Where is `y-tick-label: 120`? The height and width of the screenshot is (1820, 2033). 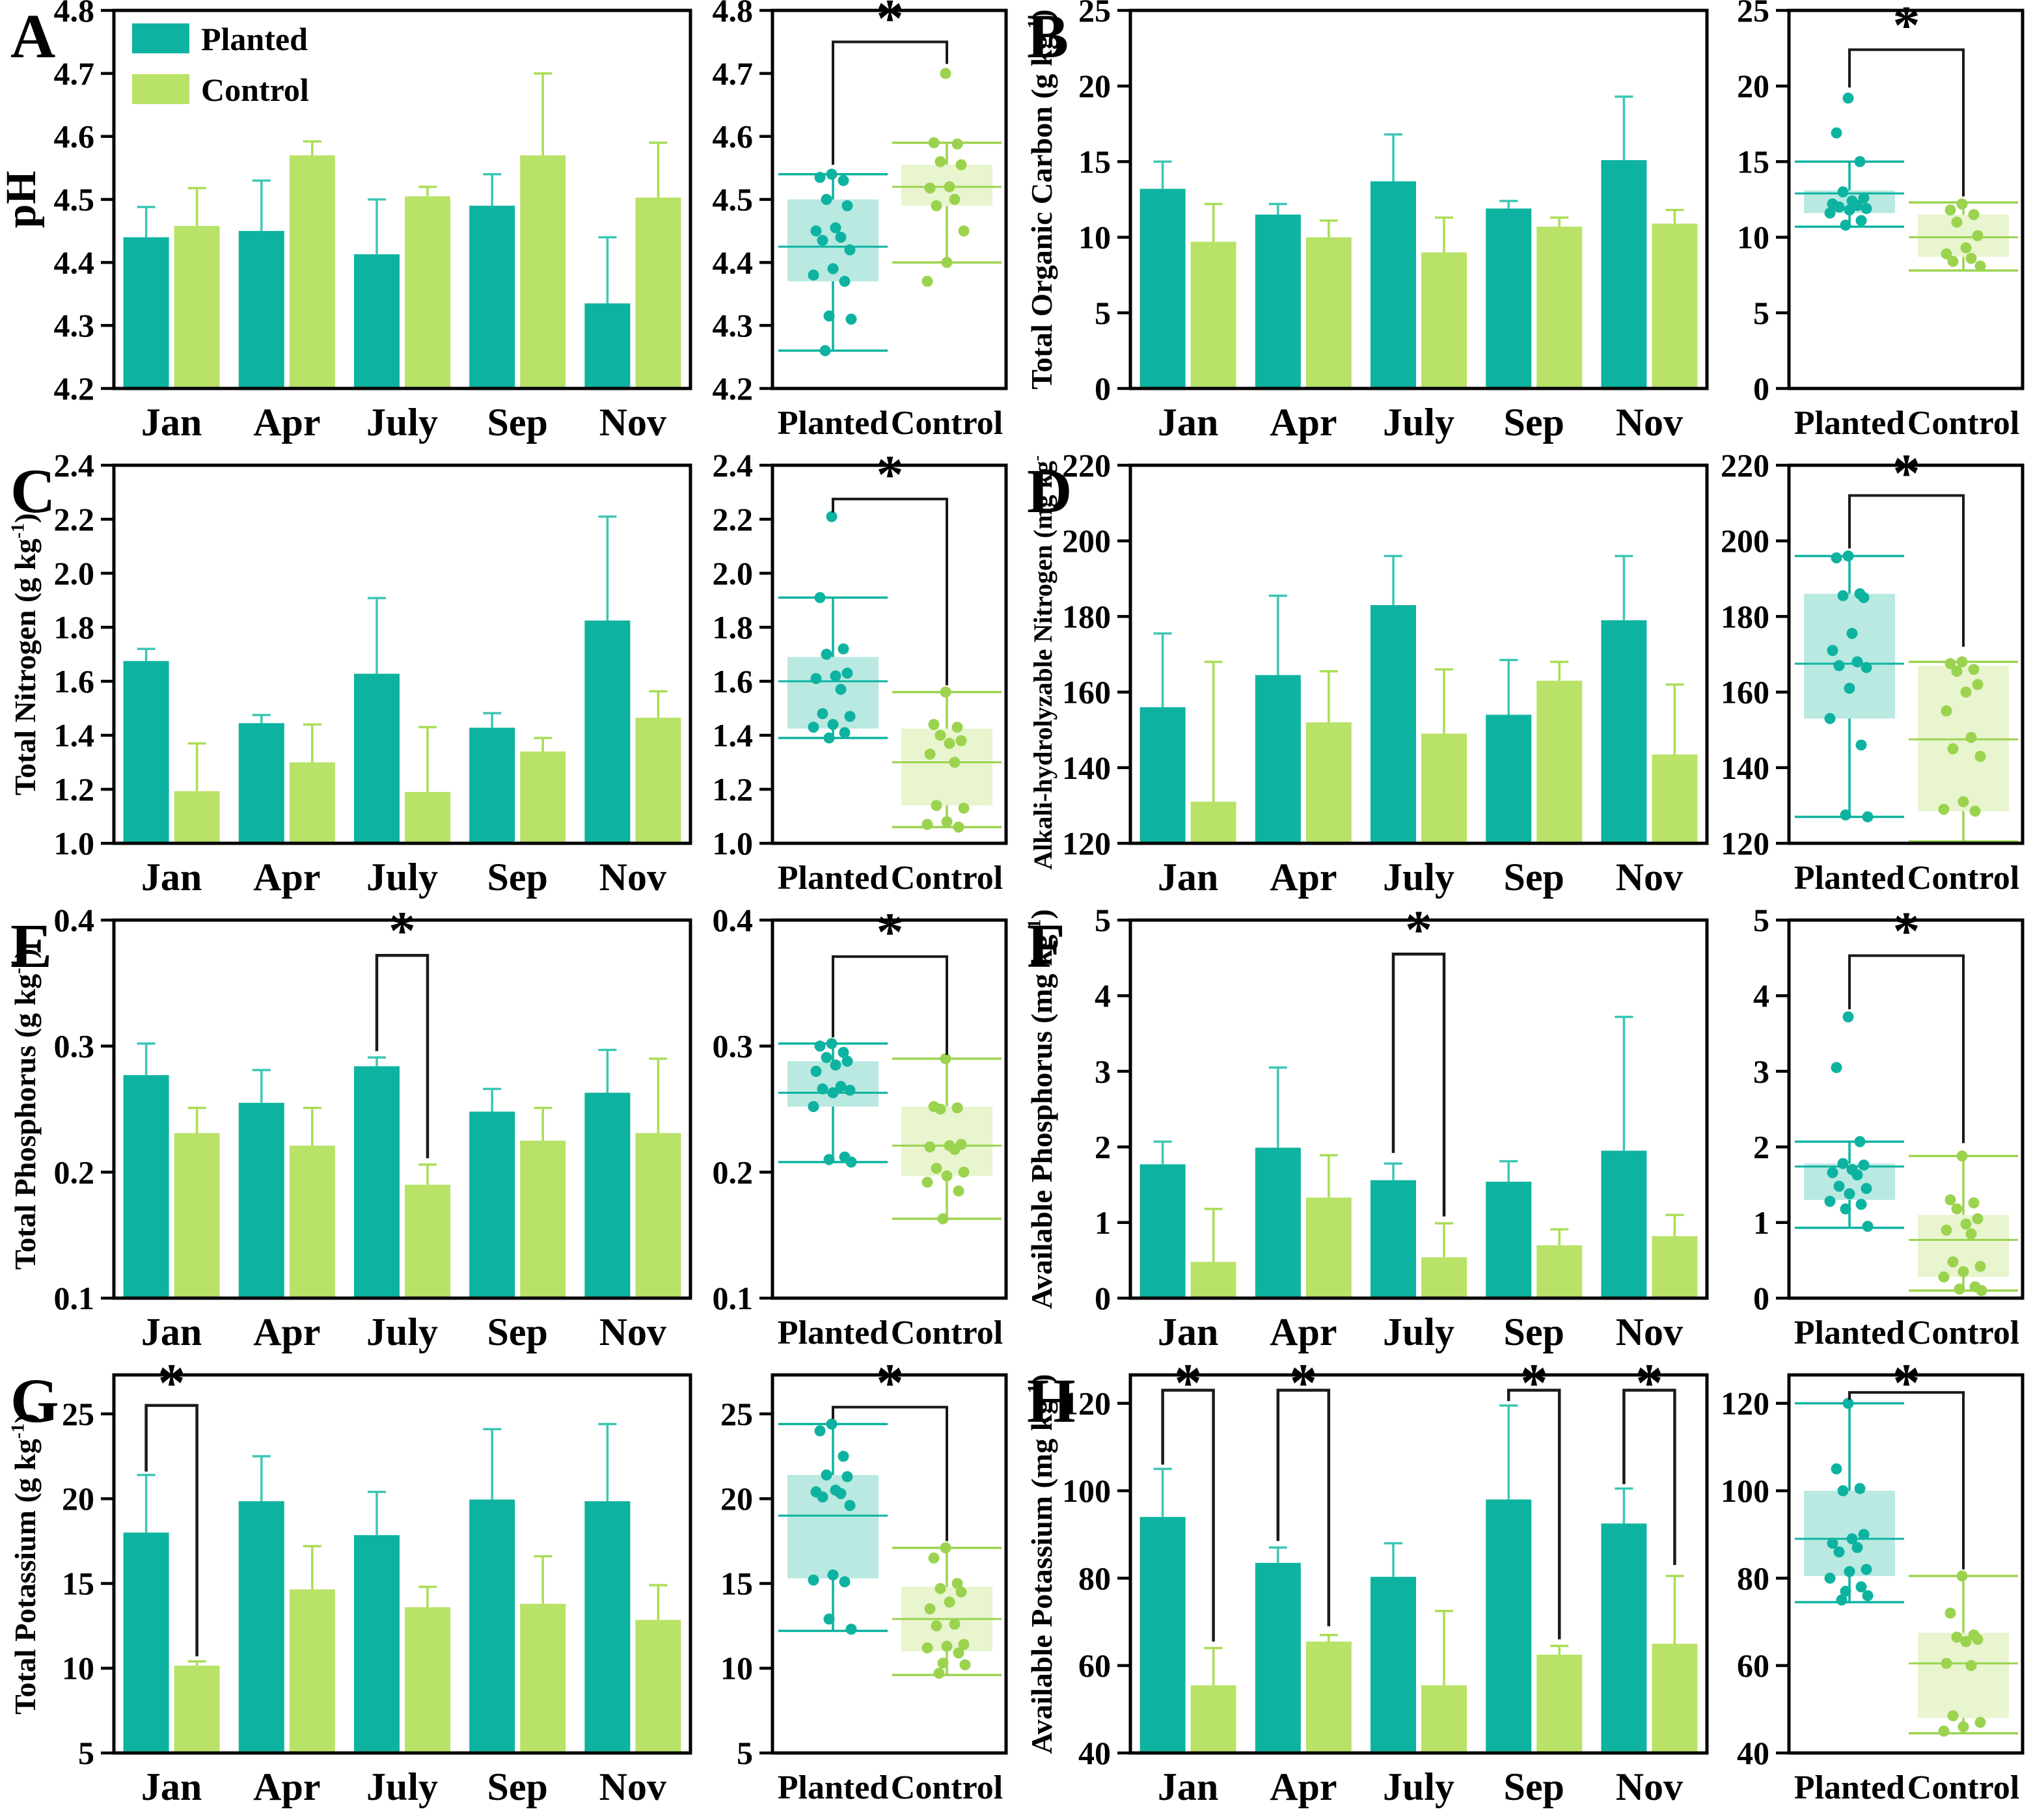 y-tick-label: 120 is located at coordinates (1086, 1403).